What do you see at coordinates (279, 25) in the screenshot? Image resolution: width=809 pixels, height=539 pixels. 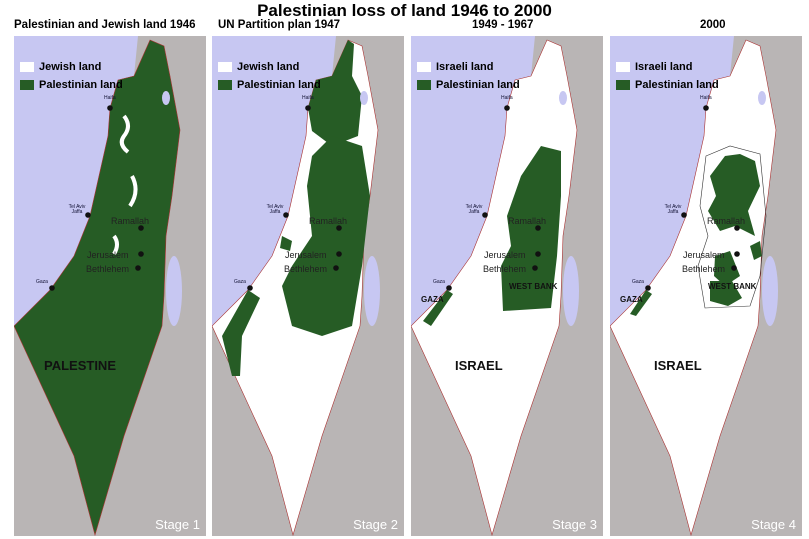 I see `panel-title: UN Partition plan 1947` at bounding box center [279, 25].